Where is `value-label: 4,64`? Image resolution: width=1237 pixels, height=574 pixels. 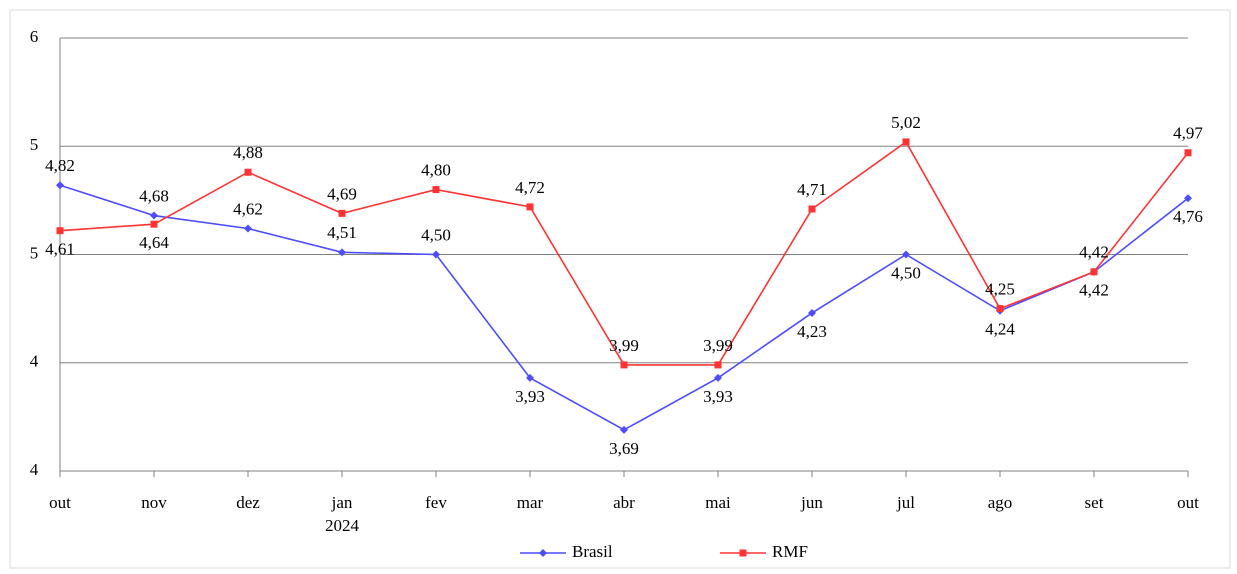
value-label: 4,64 is located at coordinates (154, 242).